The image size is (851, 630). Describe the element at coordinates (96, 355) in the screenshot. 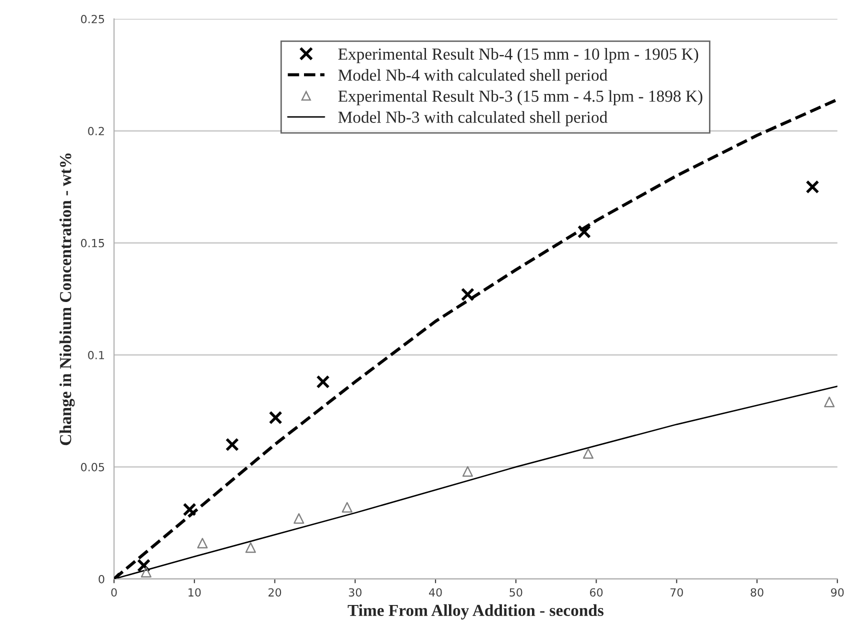

I see `y-tick-label: 0.1` at that location.